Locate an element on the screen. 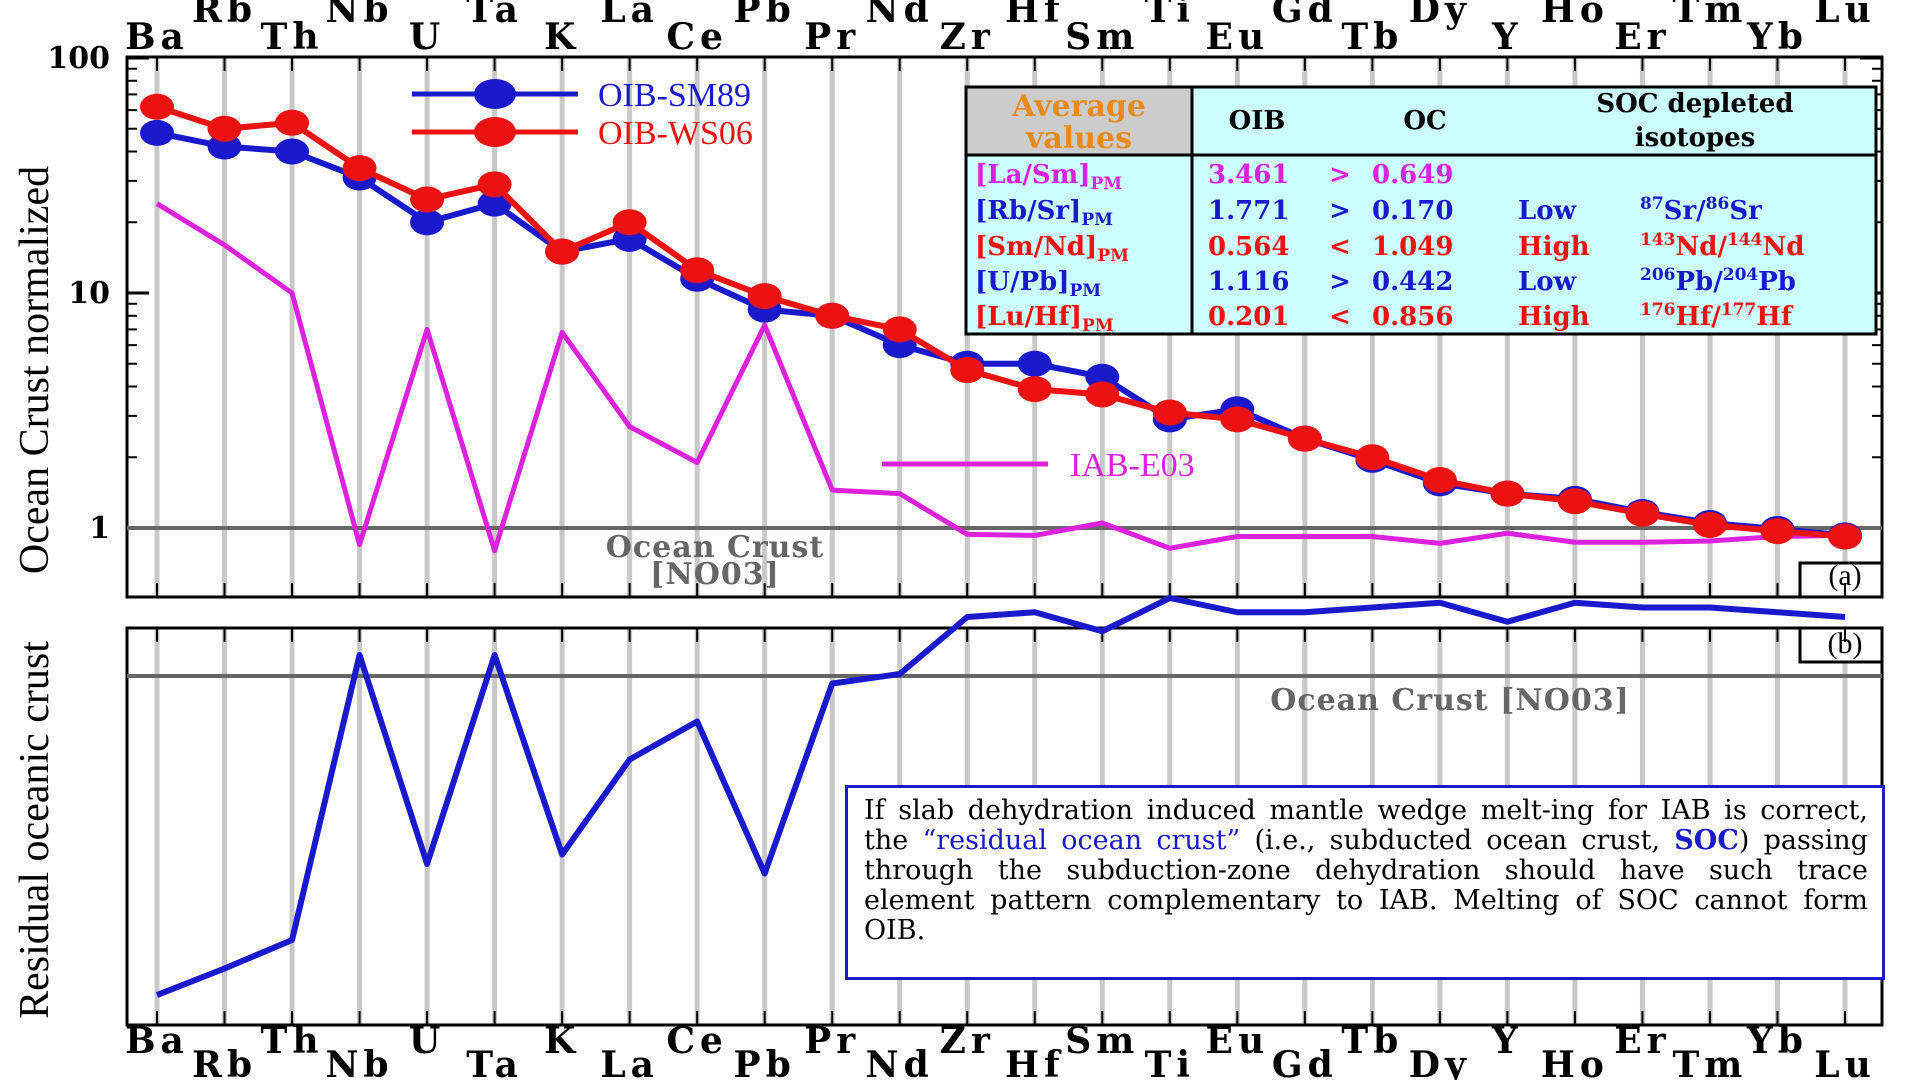 The image size is (1920, 1080). point-oib-sm89-ba is located at coordinates (157, 132).